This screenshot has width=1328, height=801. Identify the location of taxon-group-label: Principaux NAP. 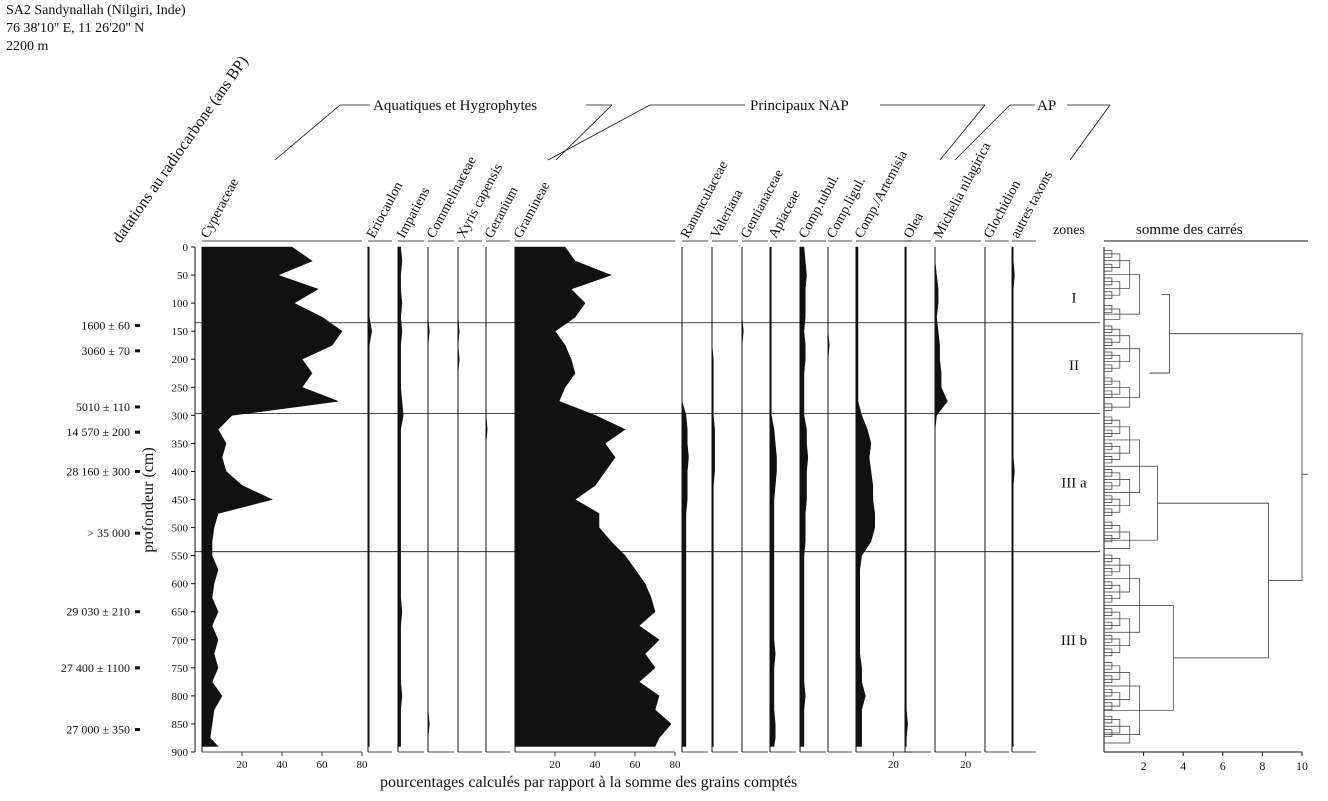
(799, 106).